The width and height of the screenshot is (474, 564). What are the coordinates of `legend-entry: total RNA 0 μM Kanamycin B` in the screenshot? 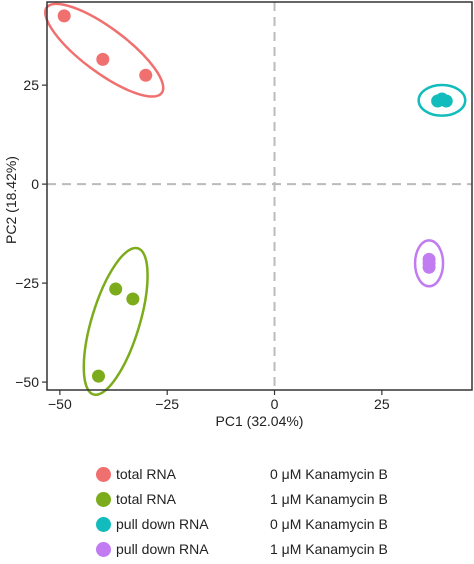 It's located at (284, 476).